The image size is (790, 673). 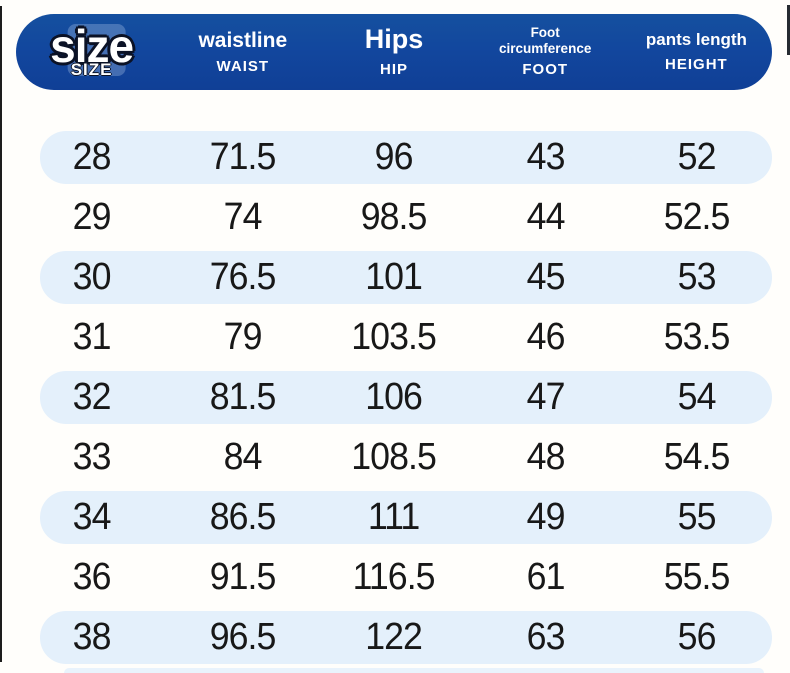 I want to click on cell-waist: 76.5, so click(x=243, y=277).